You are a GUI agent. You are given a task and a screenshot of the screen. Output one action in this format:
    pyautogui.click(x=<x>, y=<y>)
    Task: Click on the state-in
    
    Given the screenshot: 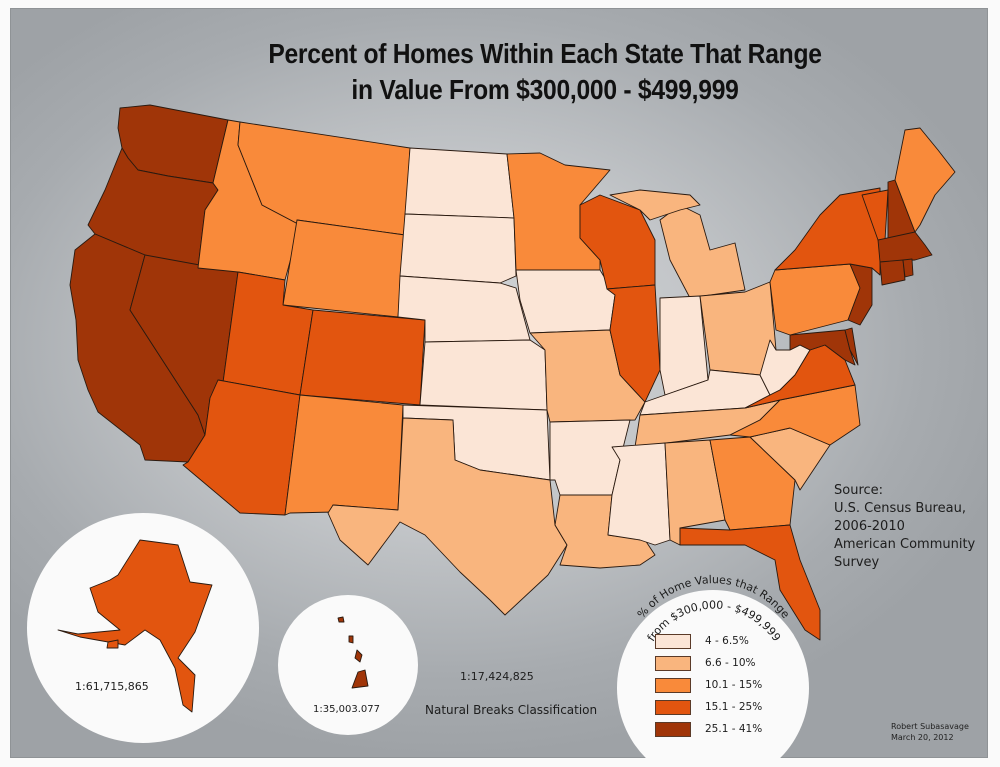 What is the action you would take?
    pyautogui.click(x=684, y=345)
    